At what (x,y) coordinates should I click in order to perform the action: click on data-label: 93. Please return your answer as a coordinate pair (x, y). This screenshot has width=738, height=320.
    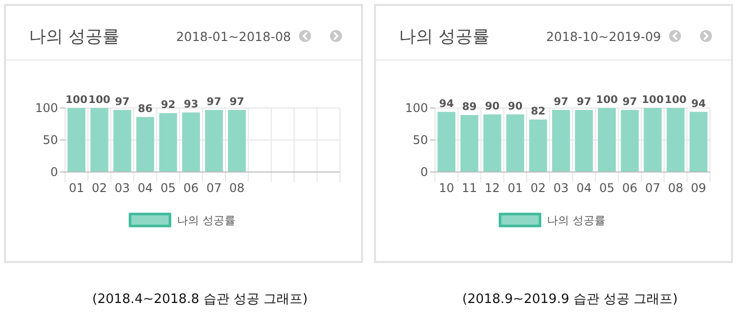
    Looking at the image, I should click on (191, 104).